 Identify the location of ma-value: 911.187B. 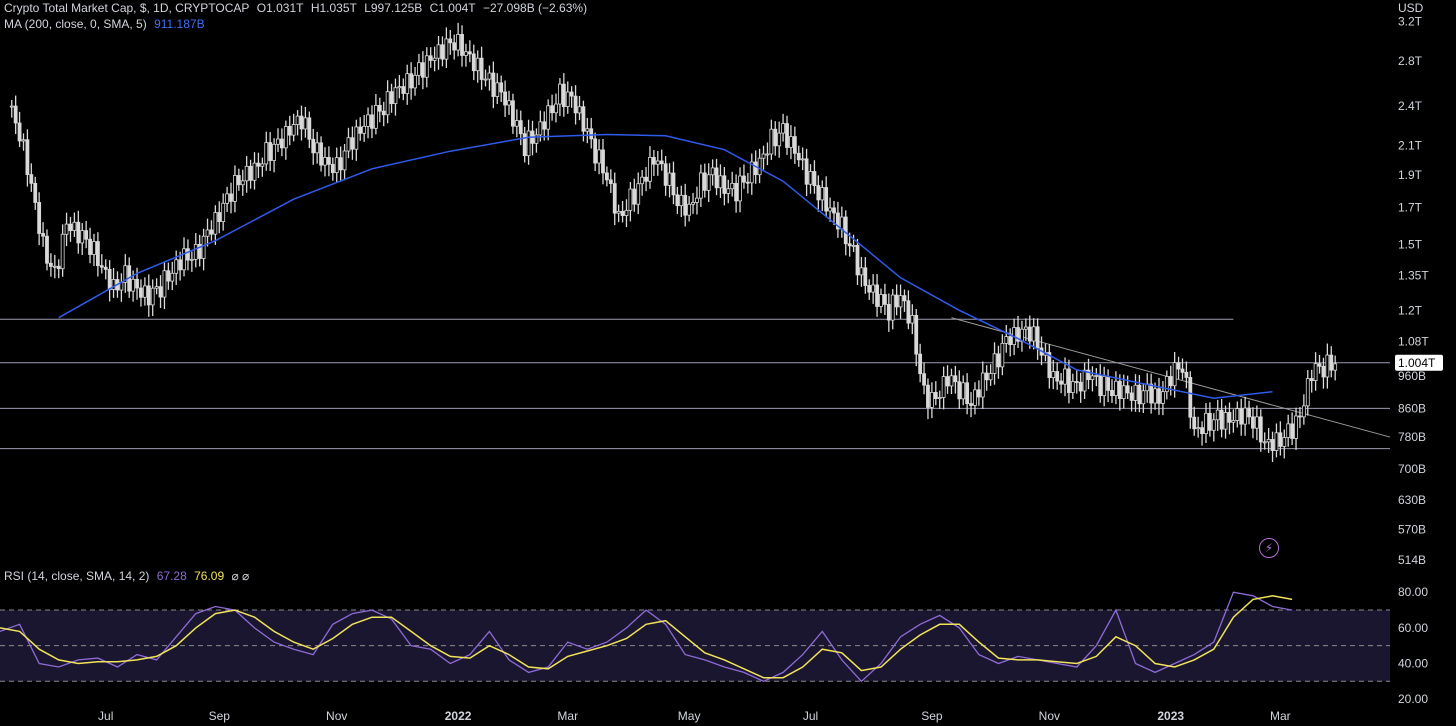
(179, 24).